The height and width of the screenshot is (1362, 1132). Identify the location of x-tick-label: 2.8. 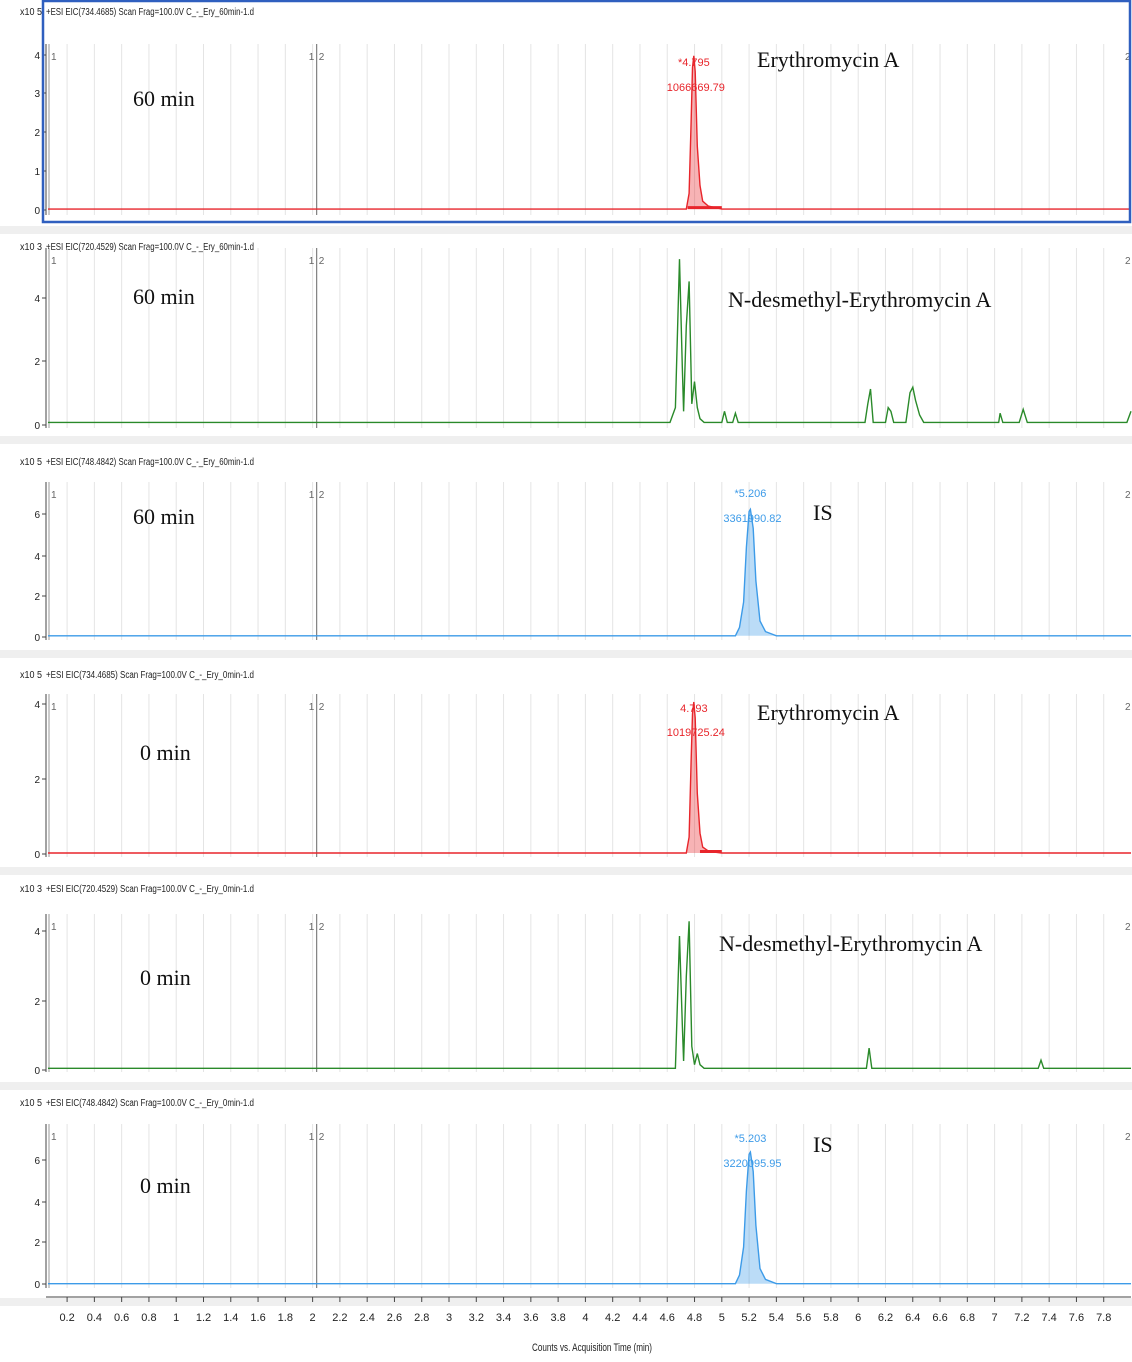
(421, 1318).